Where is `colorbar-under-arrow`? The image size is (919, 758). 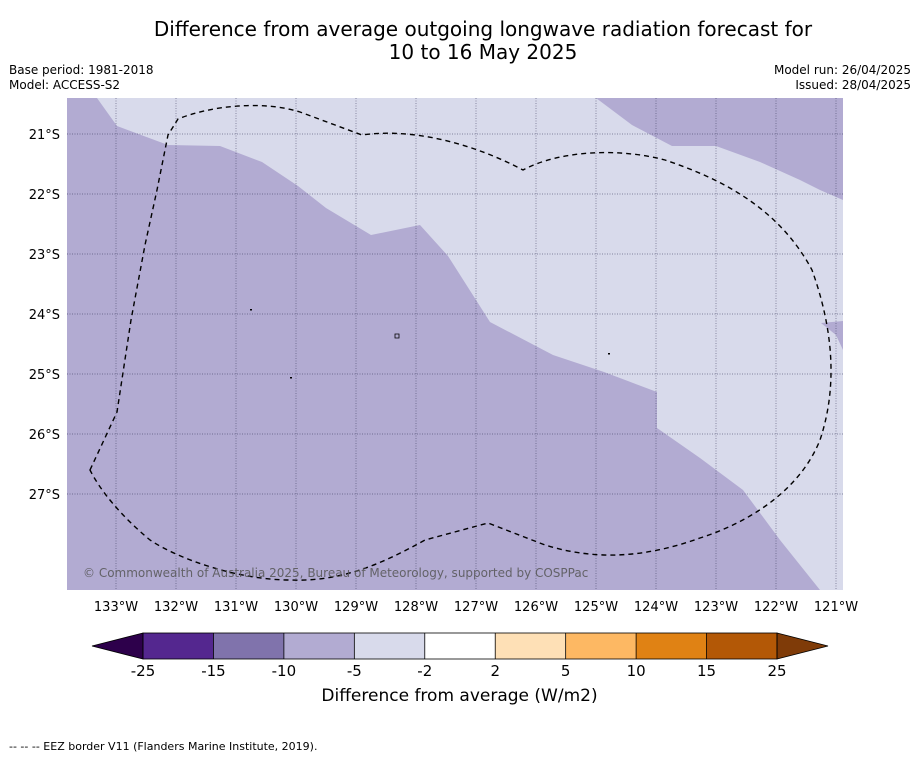
colorbar-under-arrow is located at coordinates (117, 646).